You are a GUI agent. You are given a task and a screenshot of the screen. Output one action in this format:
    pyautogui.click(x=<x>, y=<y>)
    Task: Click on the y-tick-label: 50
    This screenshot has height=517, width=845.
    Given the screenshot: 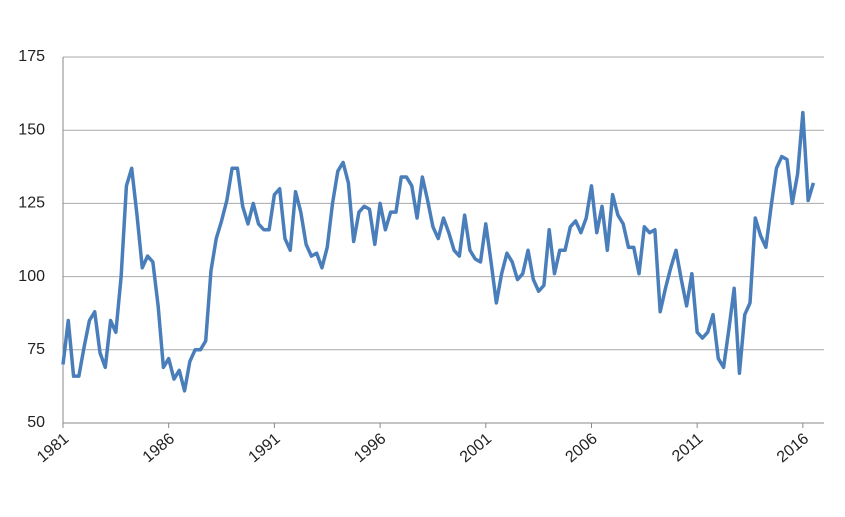 What is the action you would take?
    pyautogui.click(x=36, y=422)
    